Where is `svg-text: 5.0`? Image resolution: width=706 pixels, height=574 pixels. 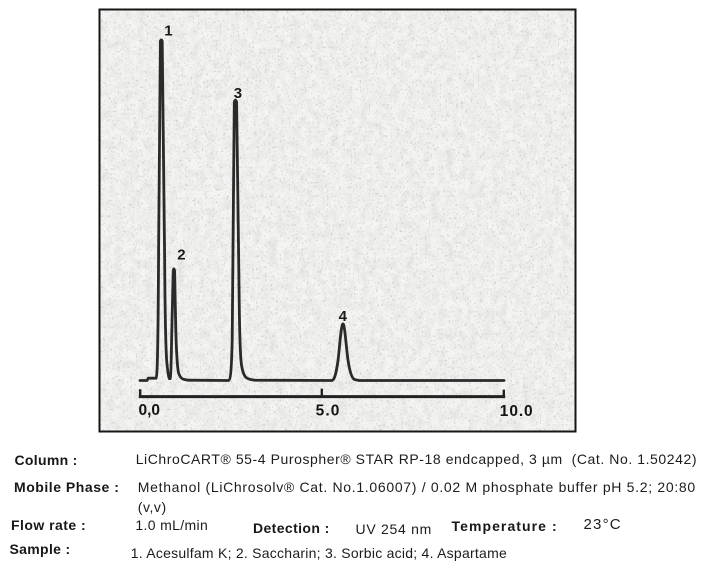
svg-text: 5.0 is located at coordinates (328, 411).